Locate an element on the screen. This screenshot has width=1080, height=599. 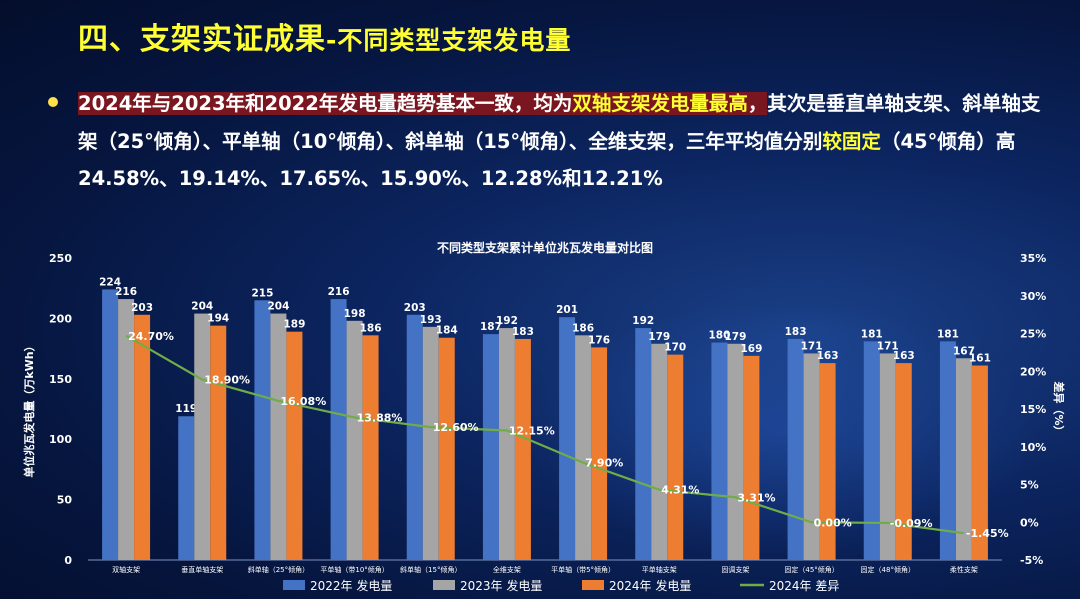
y2-axis-title: 差异（%） is located at coordinates (1059, 408).